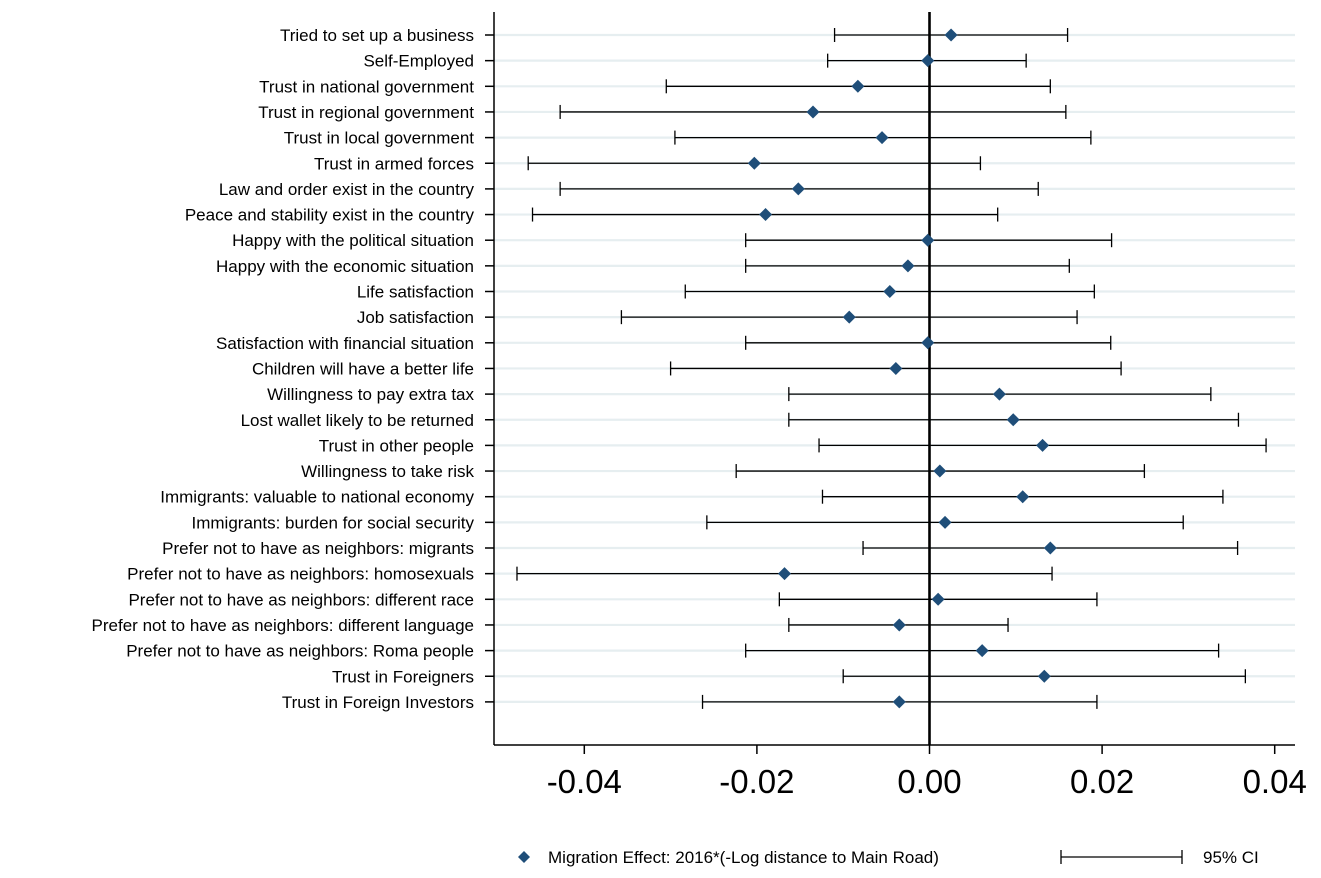 This screenshot has height=878, width=1321. What do you see at coordinates (524, 857) in the screenshot?
I see `legend-marker-icon` at bounding box center [524, 857].